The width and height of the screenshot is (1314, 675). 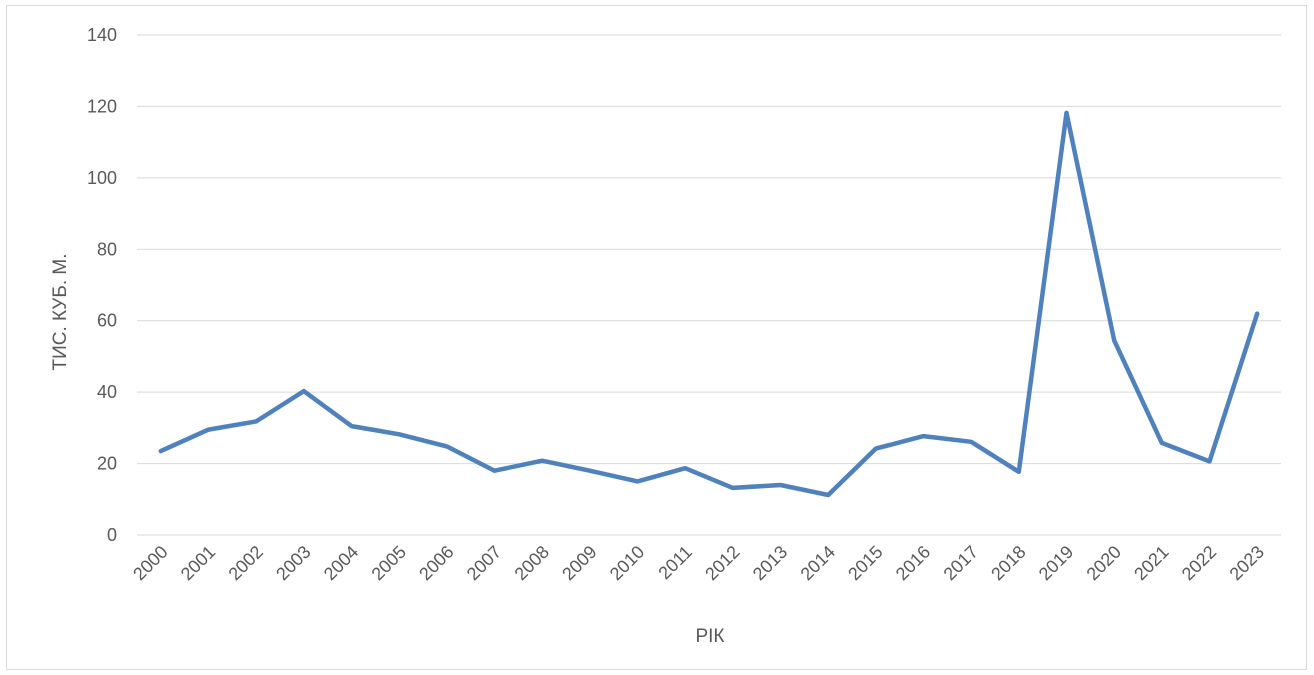 What do you see at coordinates (293, 563) in the screenshot?
I see `x-tick-label: 2003` at bounding box center [293, 563].